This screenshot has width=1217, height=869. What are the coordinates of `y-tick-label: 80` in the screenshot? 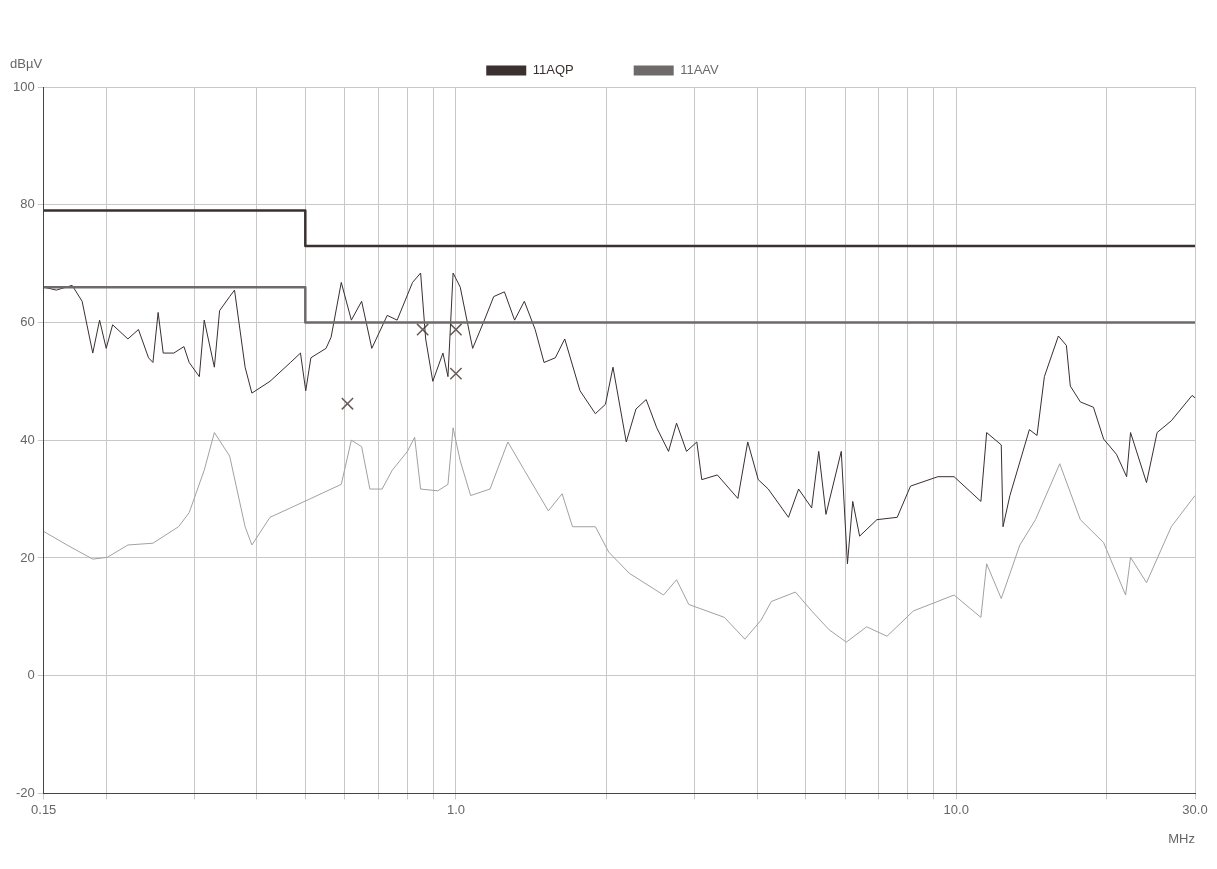 It's located at (27, 204).